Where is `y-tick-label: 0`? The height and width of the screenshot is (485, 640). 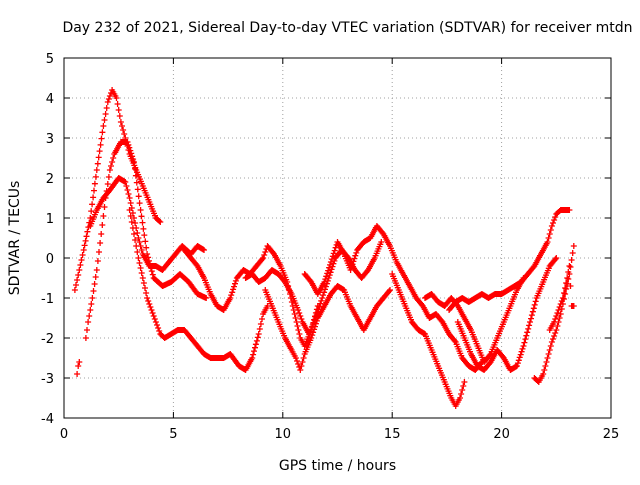 y-tick-label: 0 is located at coordinates (50, 259).